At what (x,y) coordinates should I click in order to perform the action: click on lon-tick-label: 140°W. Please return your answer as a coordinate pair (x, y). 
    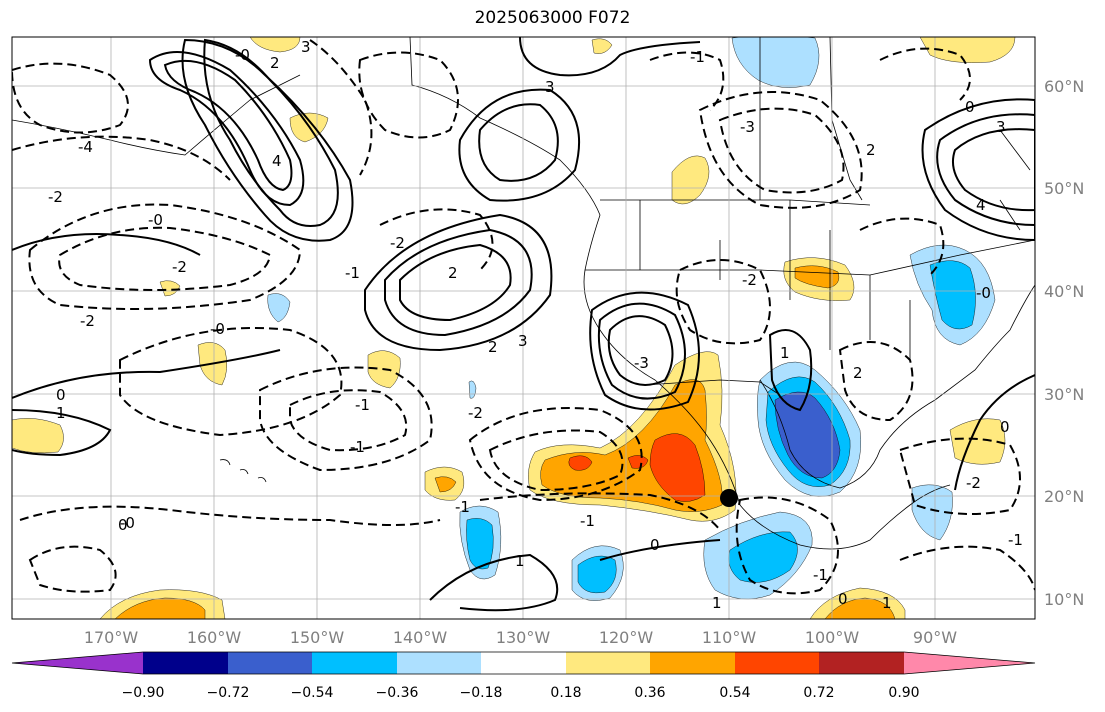
    Looking at the image, I should click on (420, 637).